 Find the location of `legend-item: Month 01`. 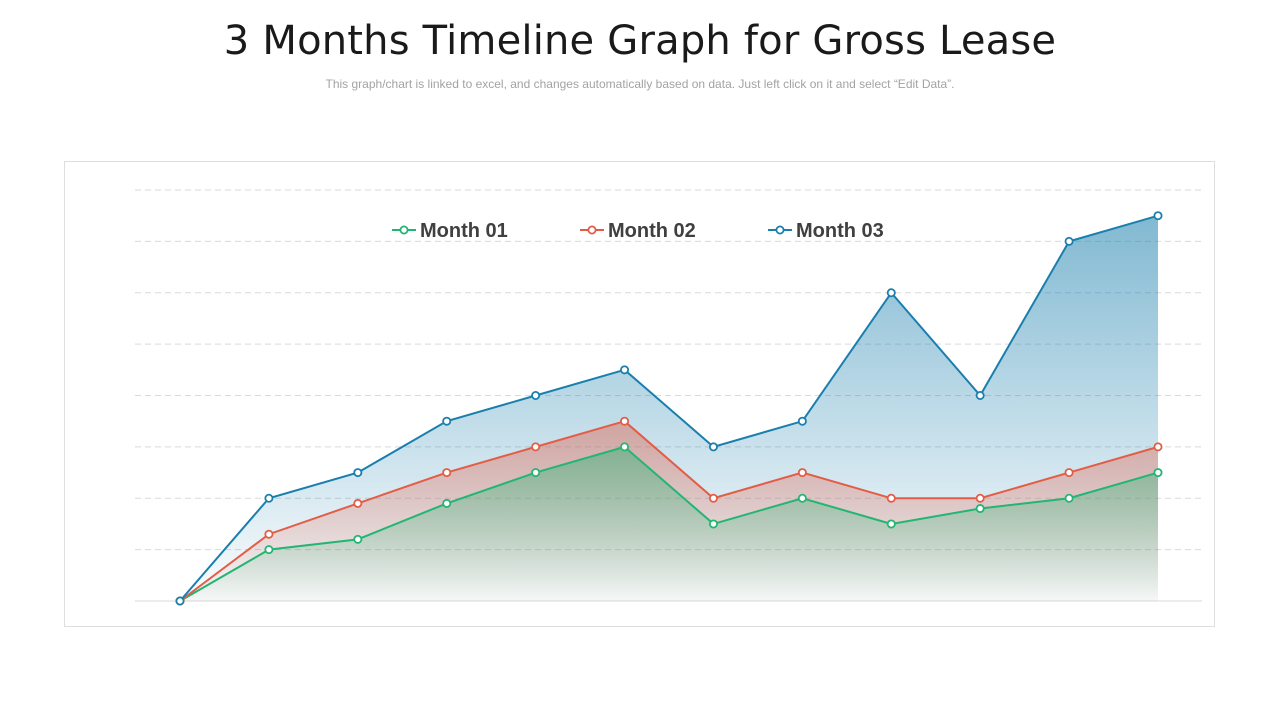

legend-item: Month 01 is located at coordinates (450, 231).